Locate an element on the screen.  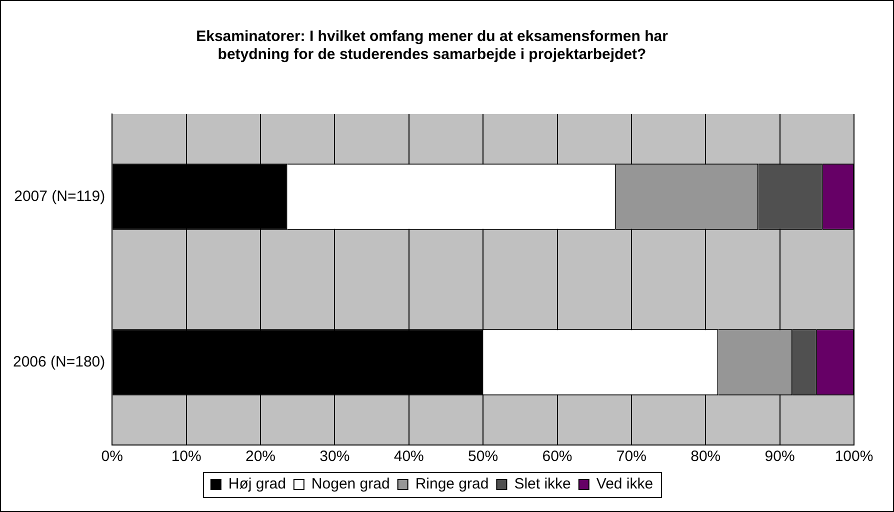
x-tick-label: 30% is located at coordinates (335, 457).